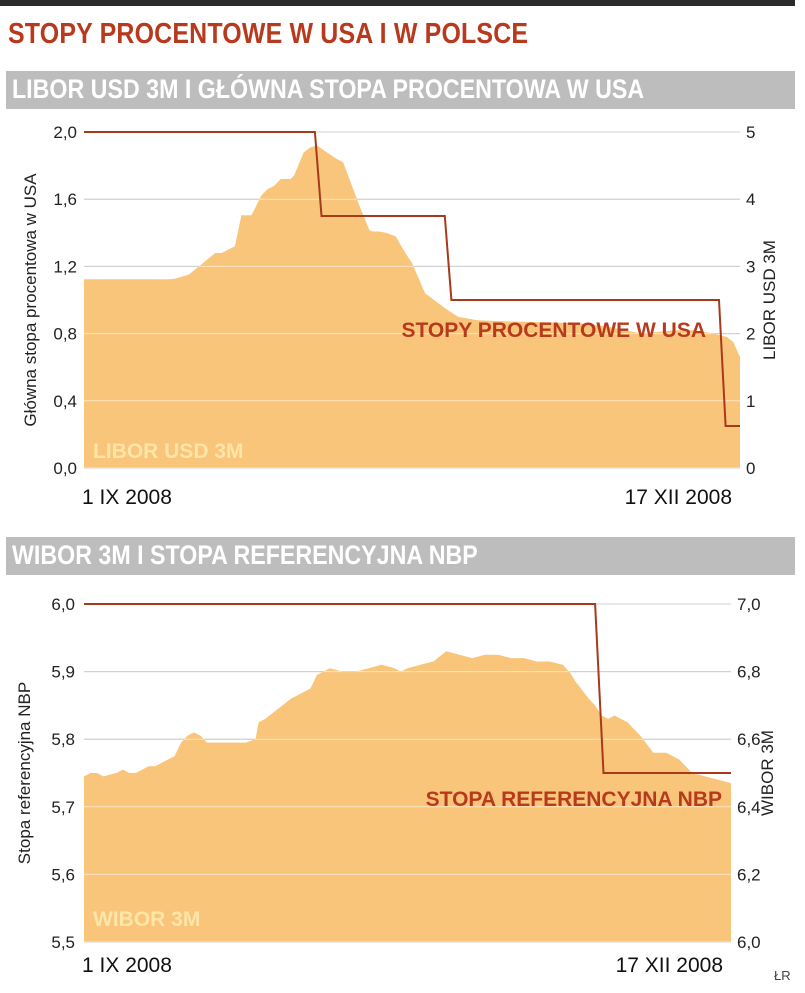  Describe the element at coordinates (63, 672) in the screenshot. I see `left-tick-label: 5,9` at that location.